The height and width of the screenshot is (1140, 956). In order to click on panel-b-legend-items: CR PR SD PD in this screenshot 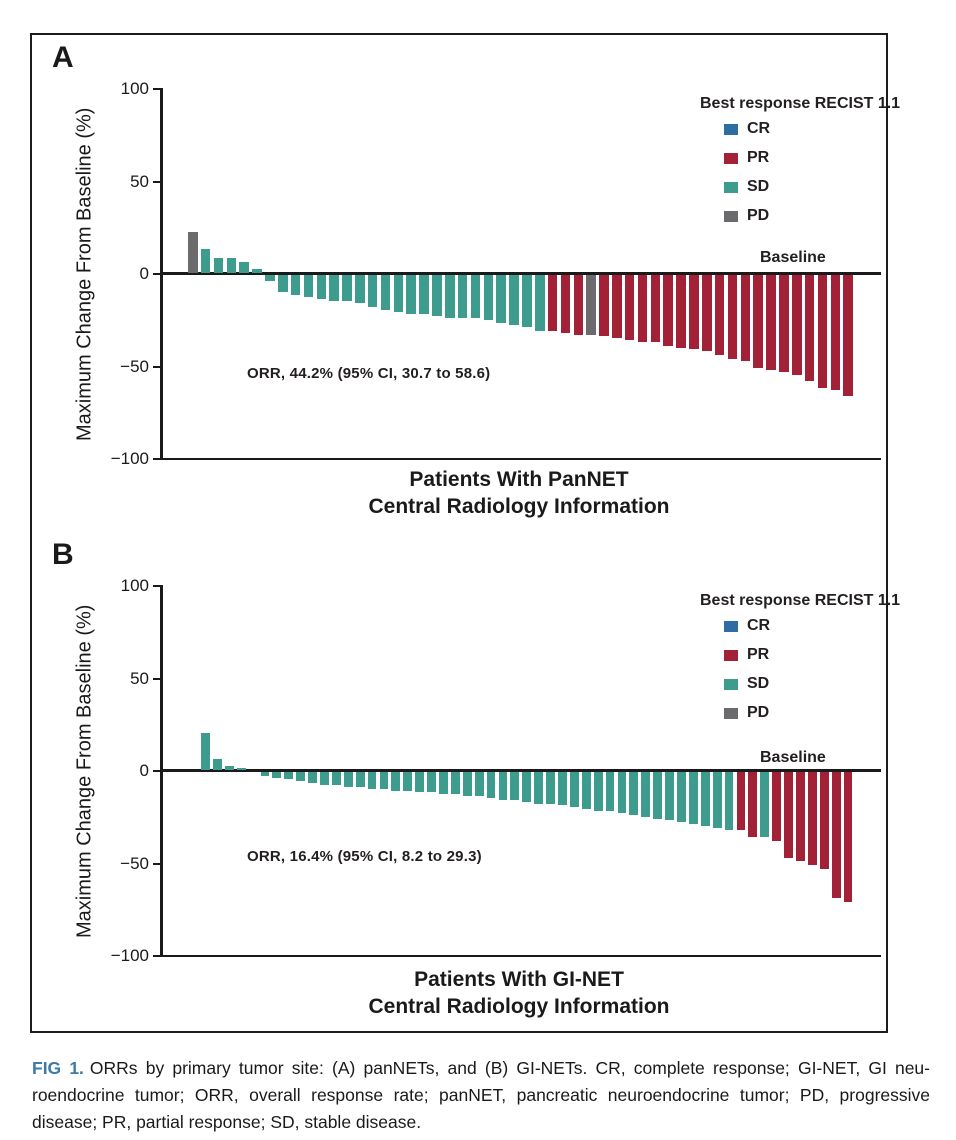, I will do `click(792, 669)`.